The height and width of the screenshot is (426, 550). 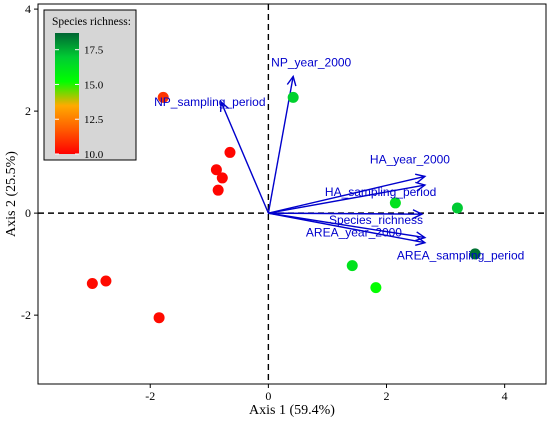 What do you see at coordinates (150, 396) in the screenshot?
I see `x-tick-label: -2` at bounding box center [150, 396].